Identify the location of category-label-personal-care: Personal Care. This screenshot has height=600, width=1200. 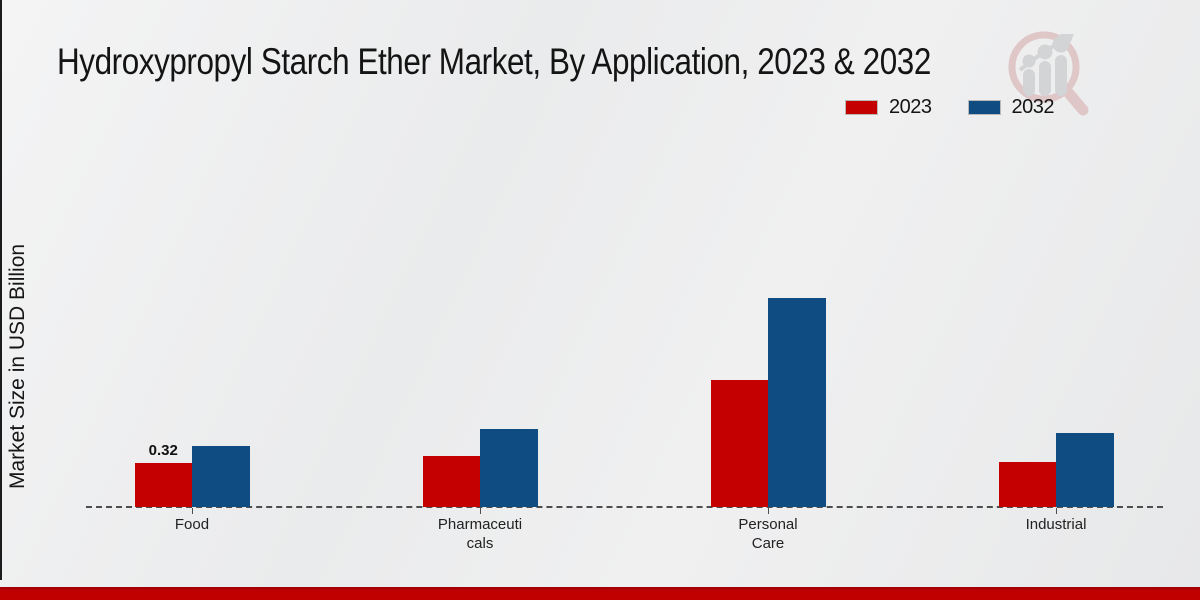
(768, 534).